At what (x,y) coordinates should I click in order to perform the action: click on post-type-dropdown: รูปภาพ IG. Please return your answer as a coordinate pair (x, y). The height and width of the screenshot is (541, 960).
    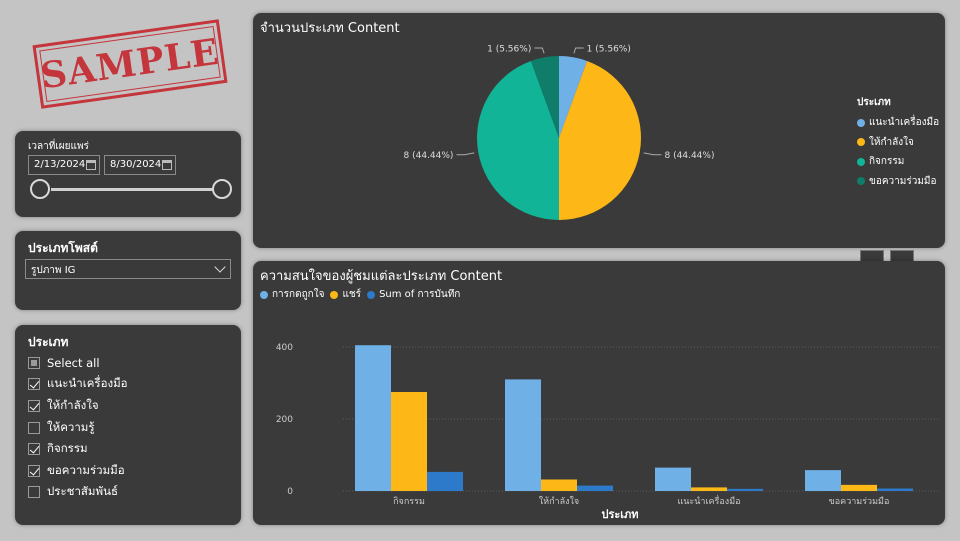
    Looking at the image, I should click on (128, 269).